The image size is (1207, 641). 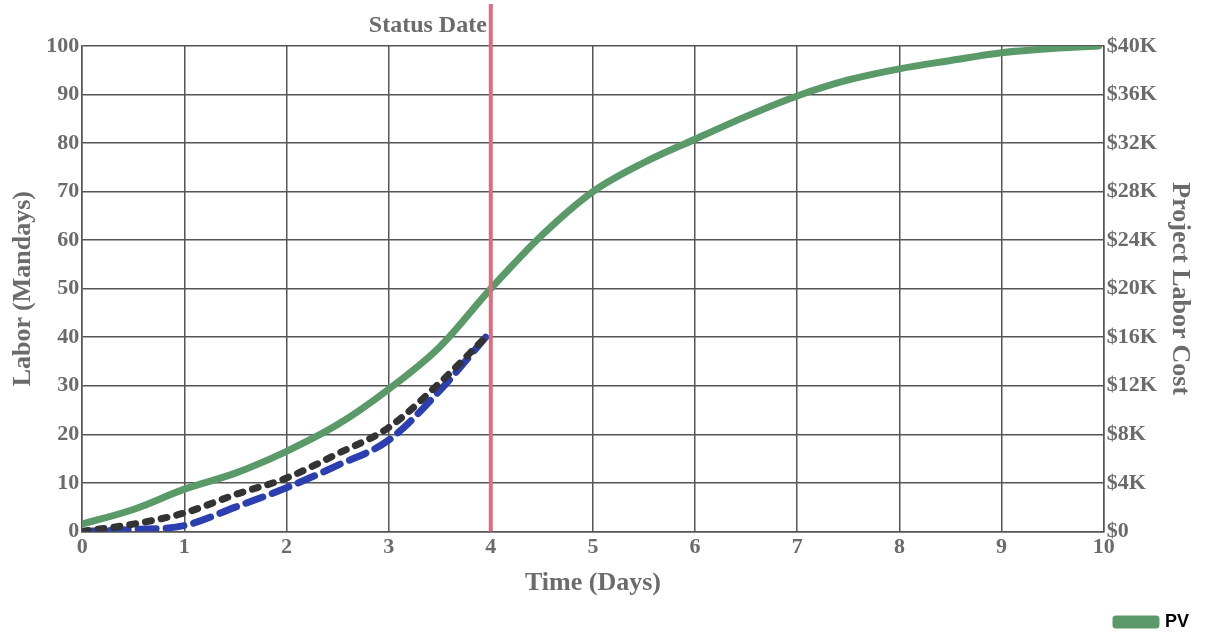 What do you see at coordinates (68, 384) in the screenshot?
I see `y-tick-label: 30` at bounding box center [68, 384].